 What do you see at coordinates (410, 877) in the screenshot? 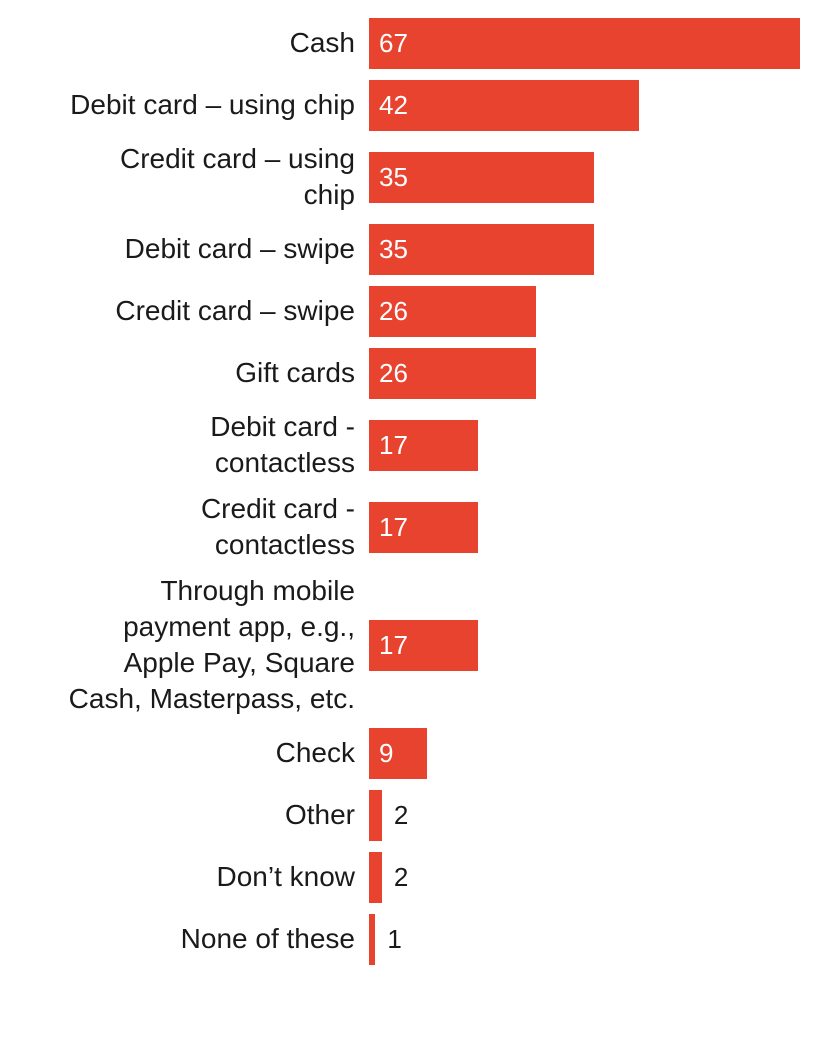
I see `bar-row: Don’t know 2` at bounding box center [410, 877].